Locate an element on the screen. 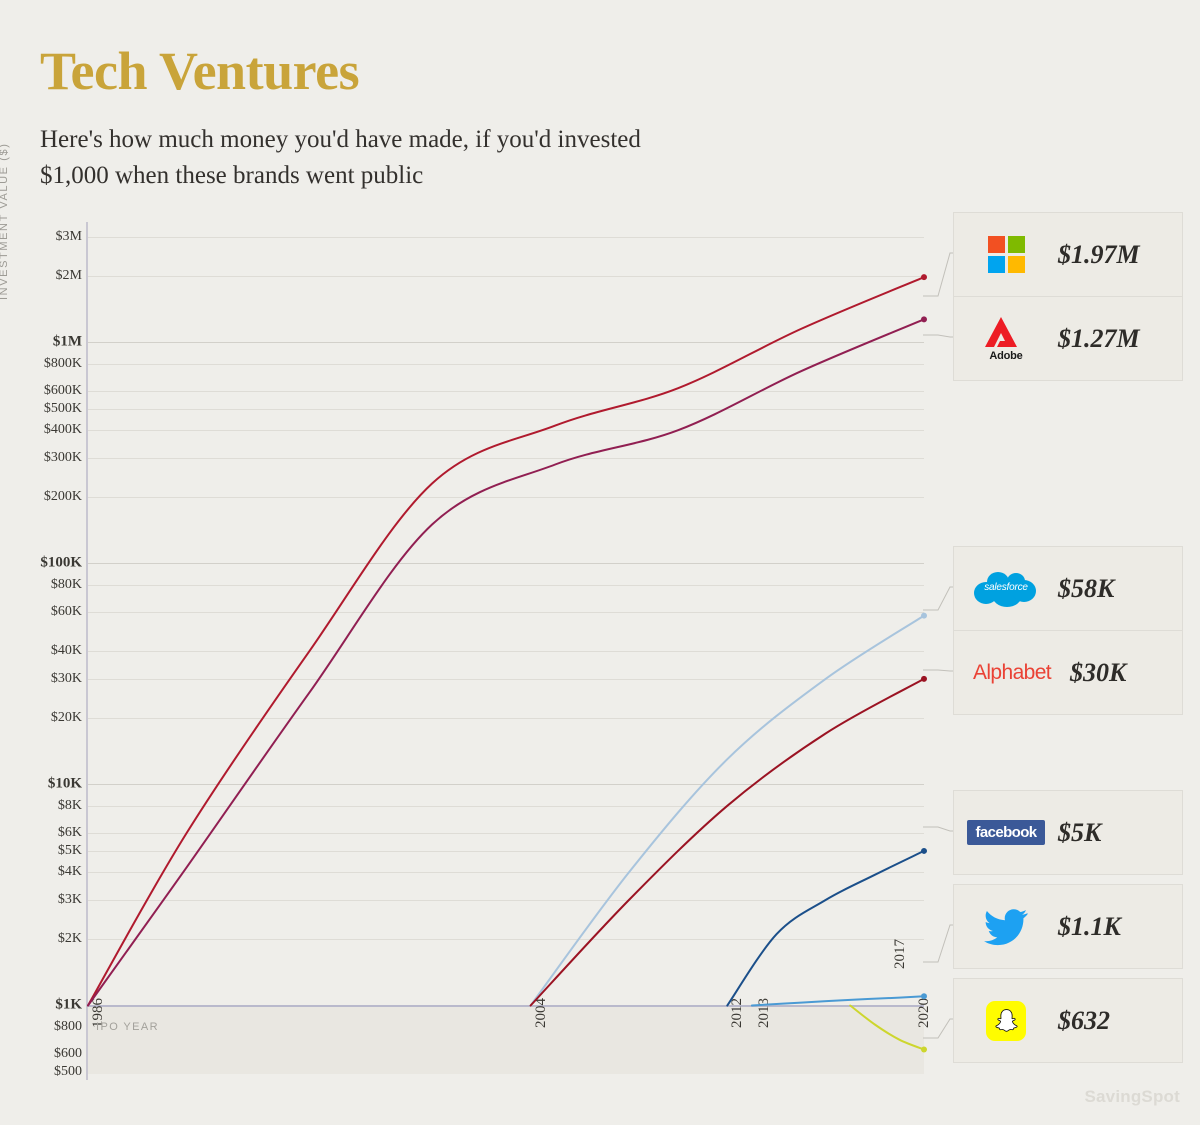  x-axis-tick-2013: 2013 is located at coordinates (763, 1013).